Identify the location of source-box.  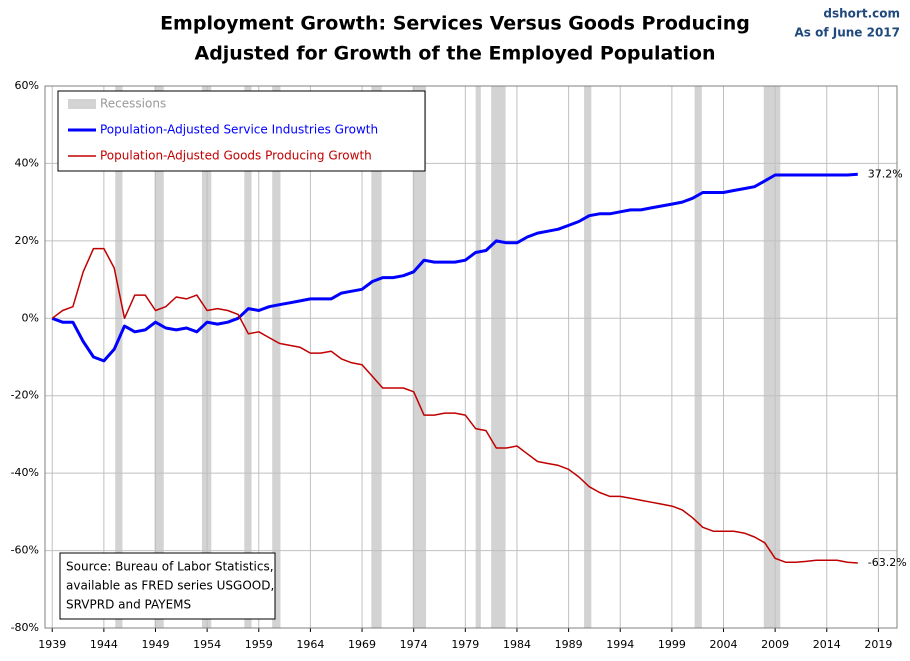
(167, 586).